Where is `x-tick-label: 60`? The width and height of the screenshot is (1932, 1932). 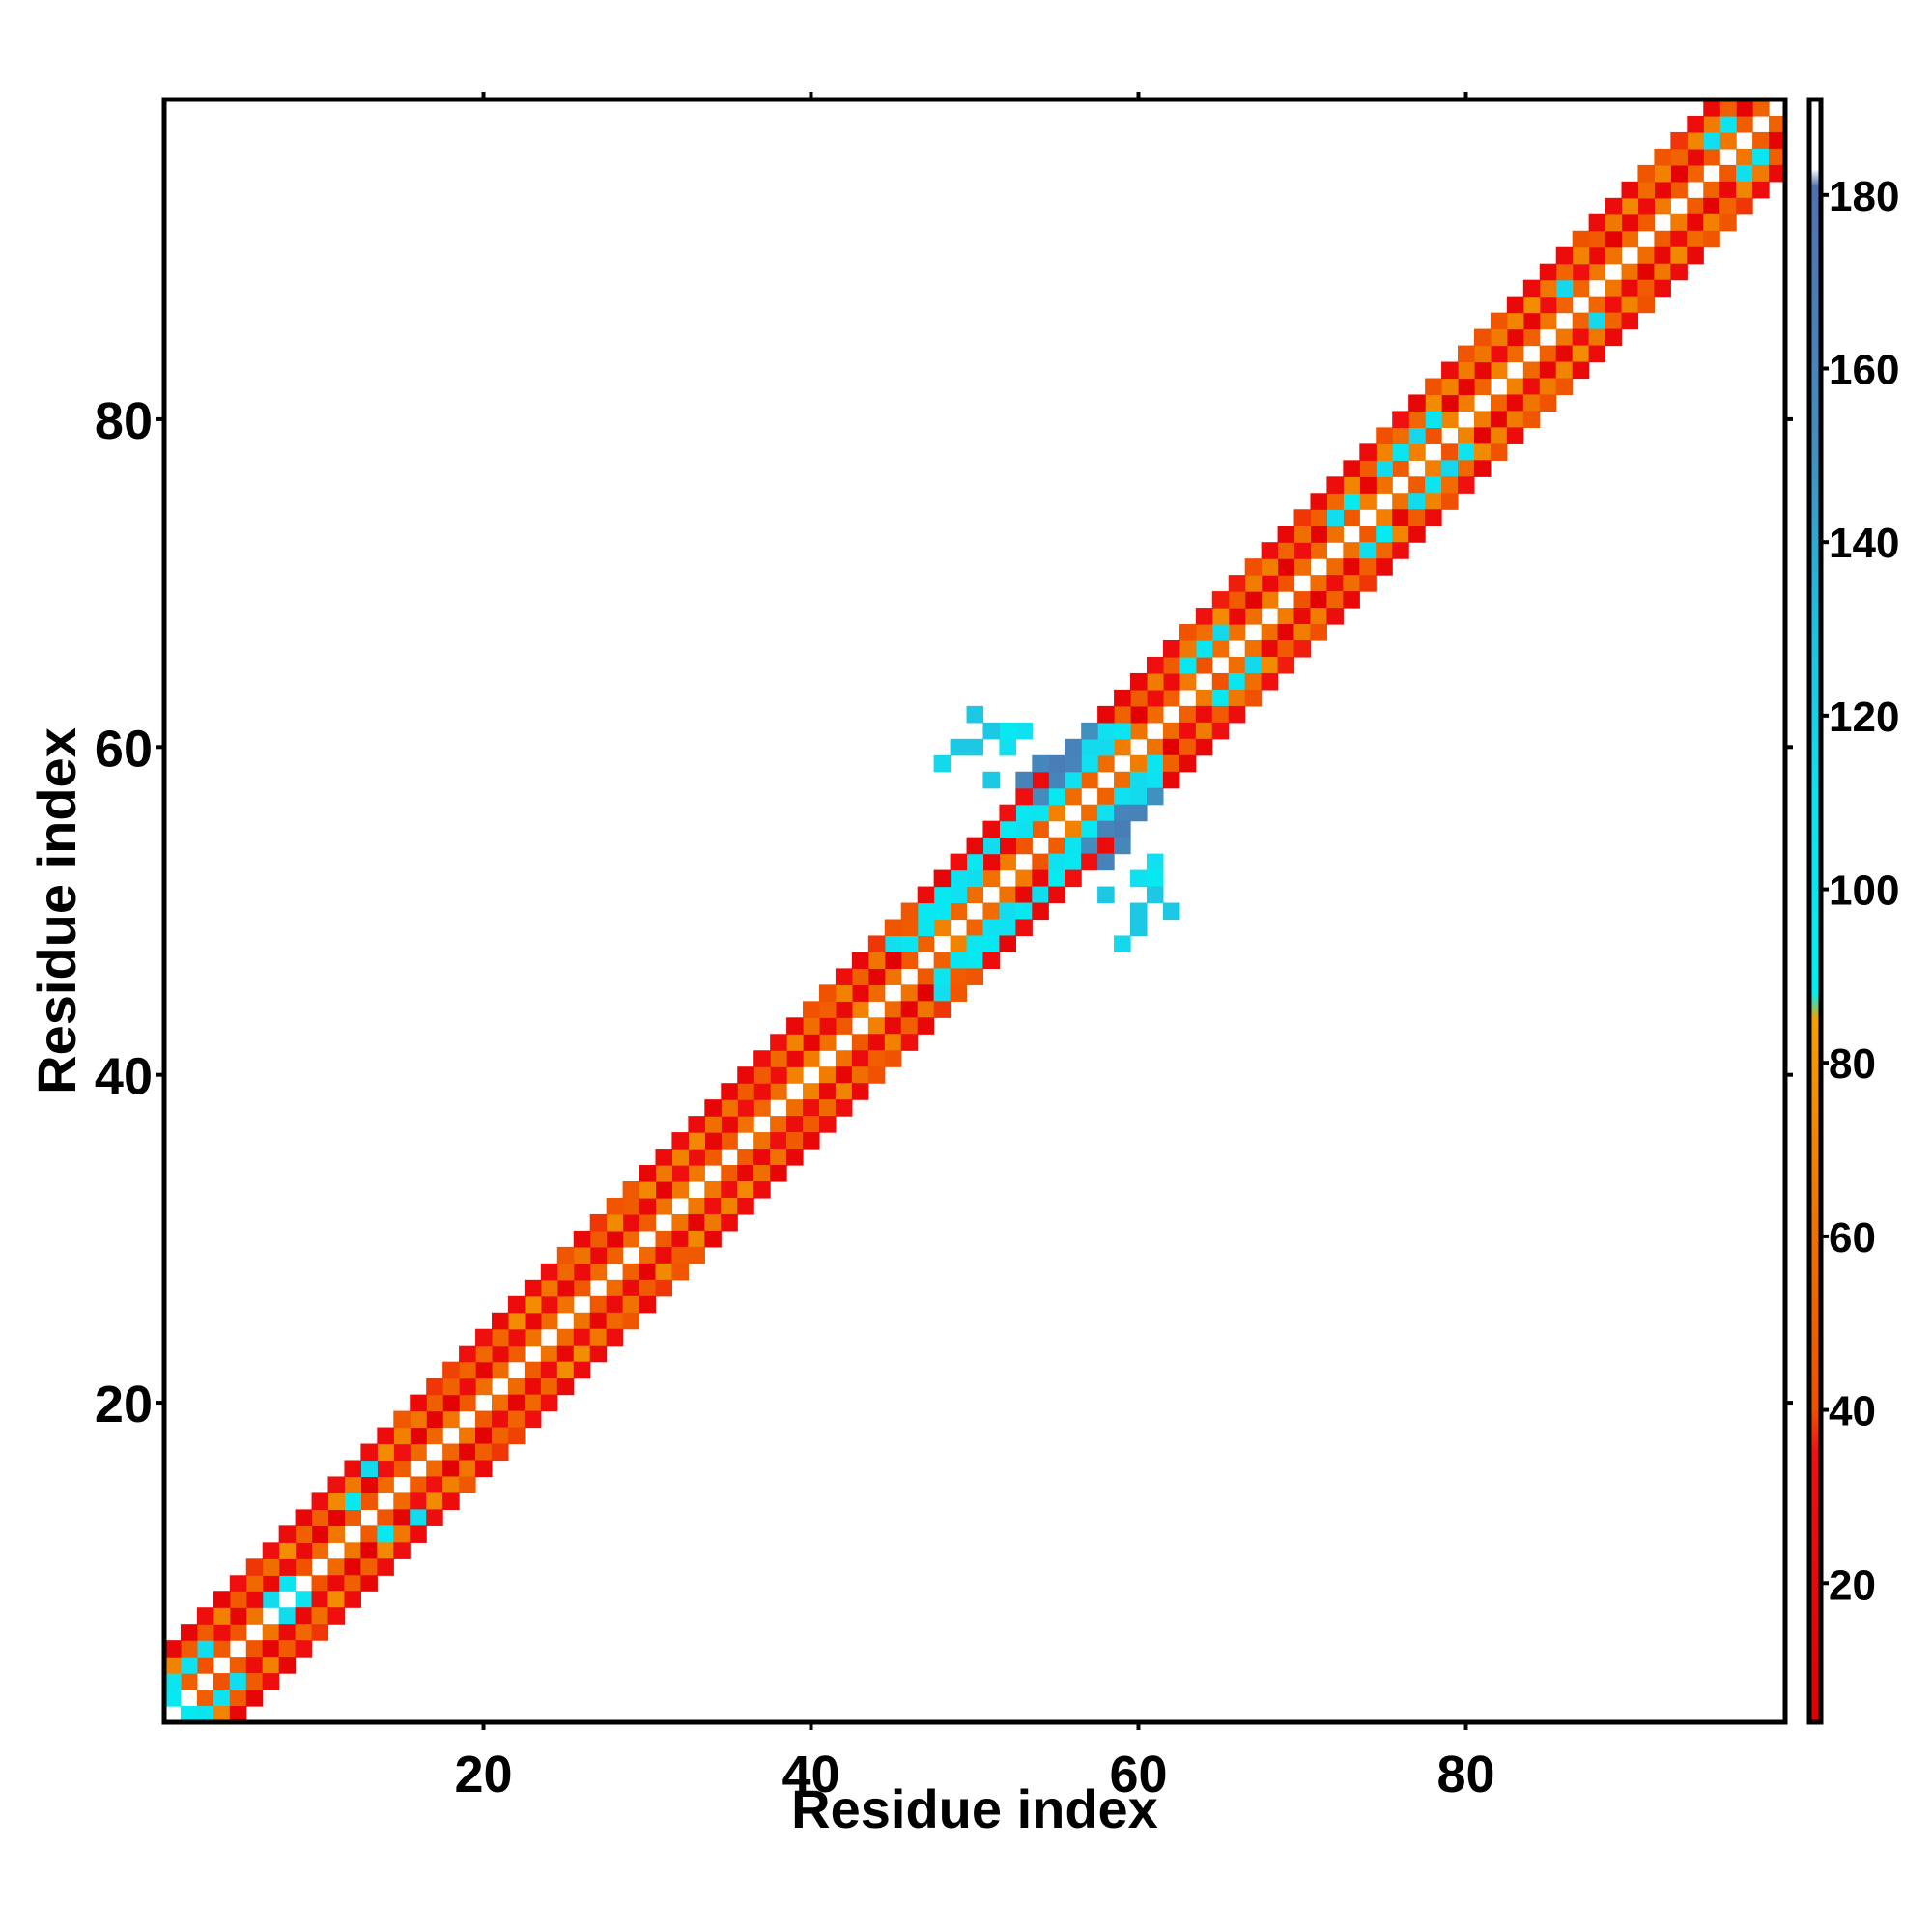
x-tick-label: 60 is located at coordinates (1138, 1775).